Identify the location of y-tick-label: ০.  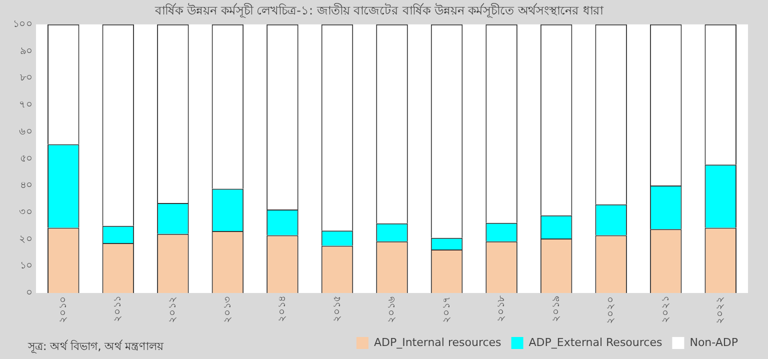
(29, 293).